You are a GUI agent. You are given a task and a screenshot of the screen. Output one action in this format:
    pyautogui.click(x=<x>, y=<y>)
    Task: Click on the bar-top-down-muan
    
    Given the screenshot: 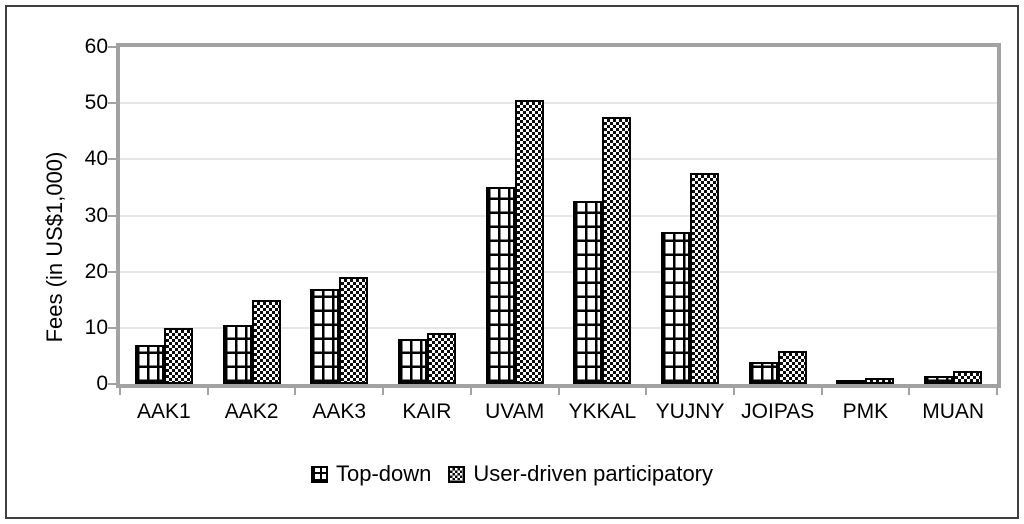 What is the action you would take?
    pyautogui.click(x=939, y=379)
    